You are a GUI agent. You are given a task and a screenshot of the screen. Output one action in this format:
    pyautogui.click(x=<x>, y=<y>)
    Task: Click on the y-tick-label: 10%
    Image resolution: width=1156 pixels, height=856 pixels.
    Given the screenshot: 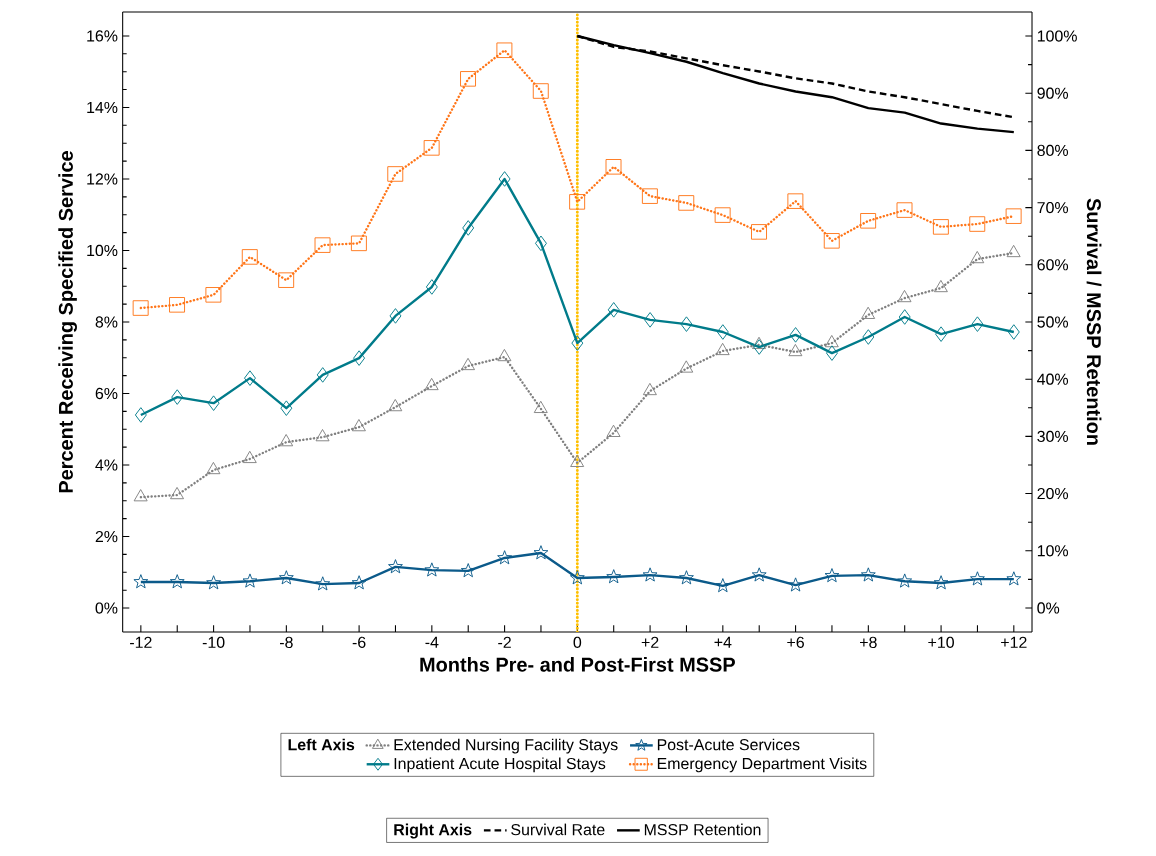 What is the action you would take?
    pyautogui.click(x=102, y=250)
    